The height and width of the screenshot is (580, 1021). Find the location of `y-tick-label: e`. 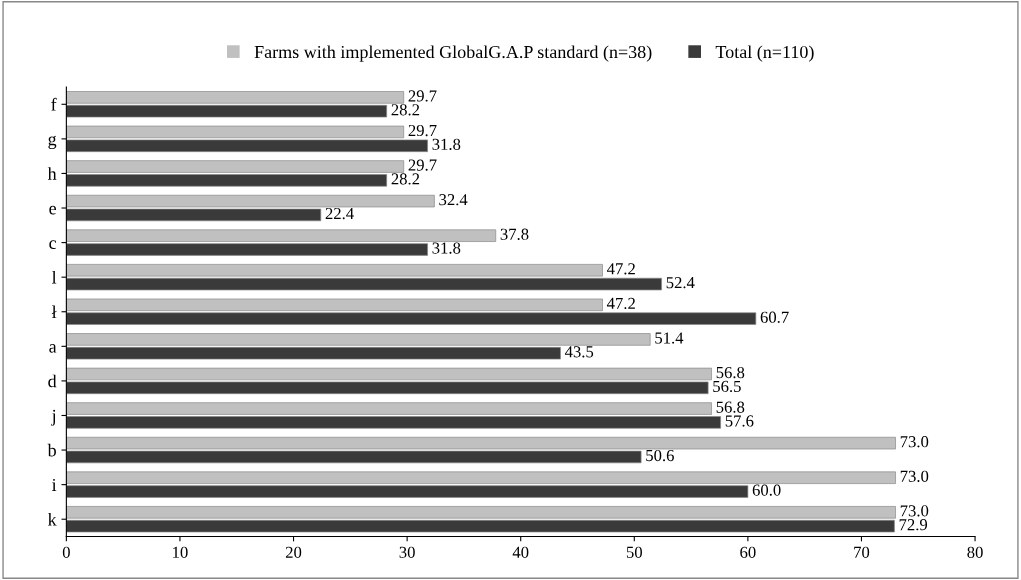

y-tick-label: e is located at coordinates (53, 210).